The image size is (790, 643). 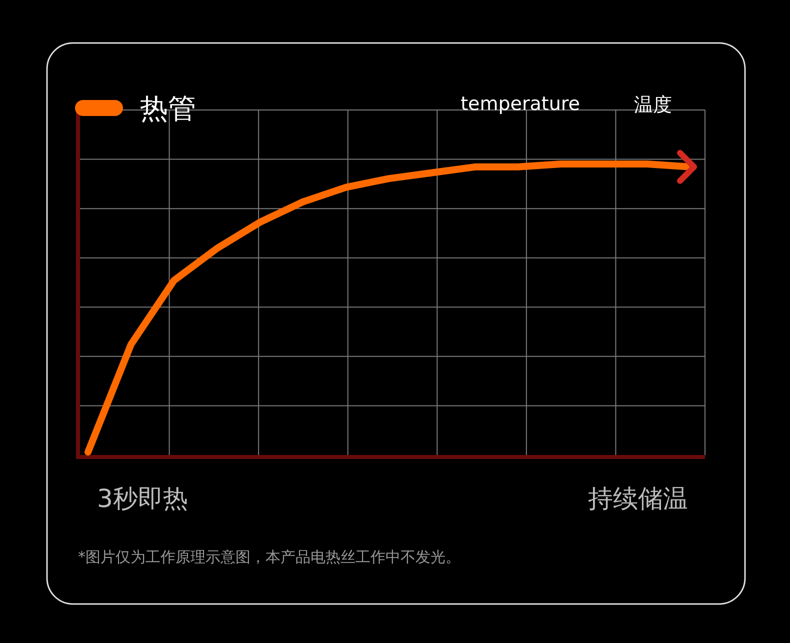 What do you see at coordinates (168, 108) in the screenshot?
I see `legend-label: 热管` at bounding box center [168, 108].